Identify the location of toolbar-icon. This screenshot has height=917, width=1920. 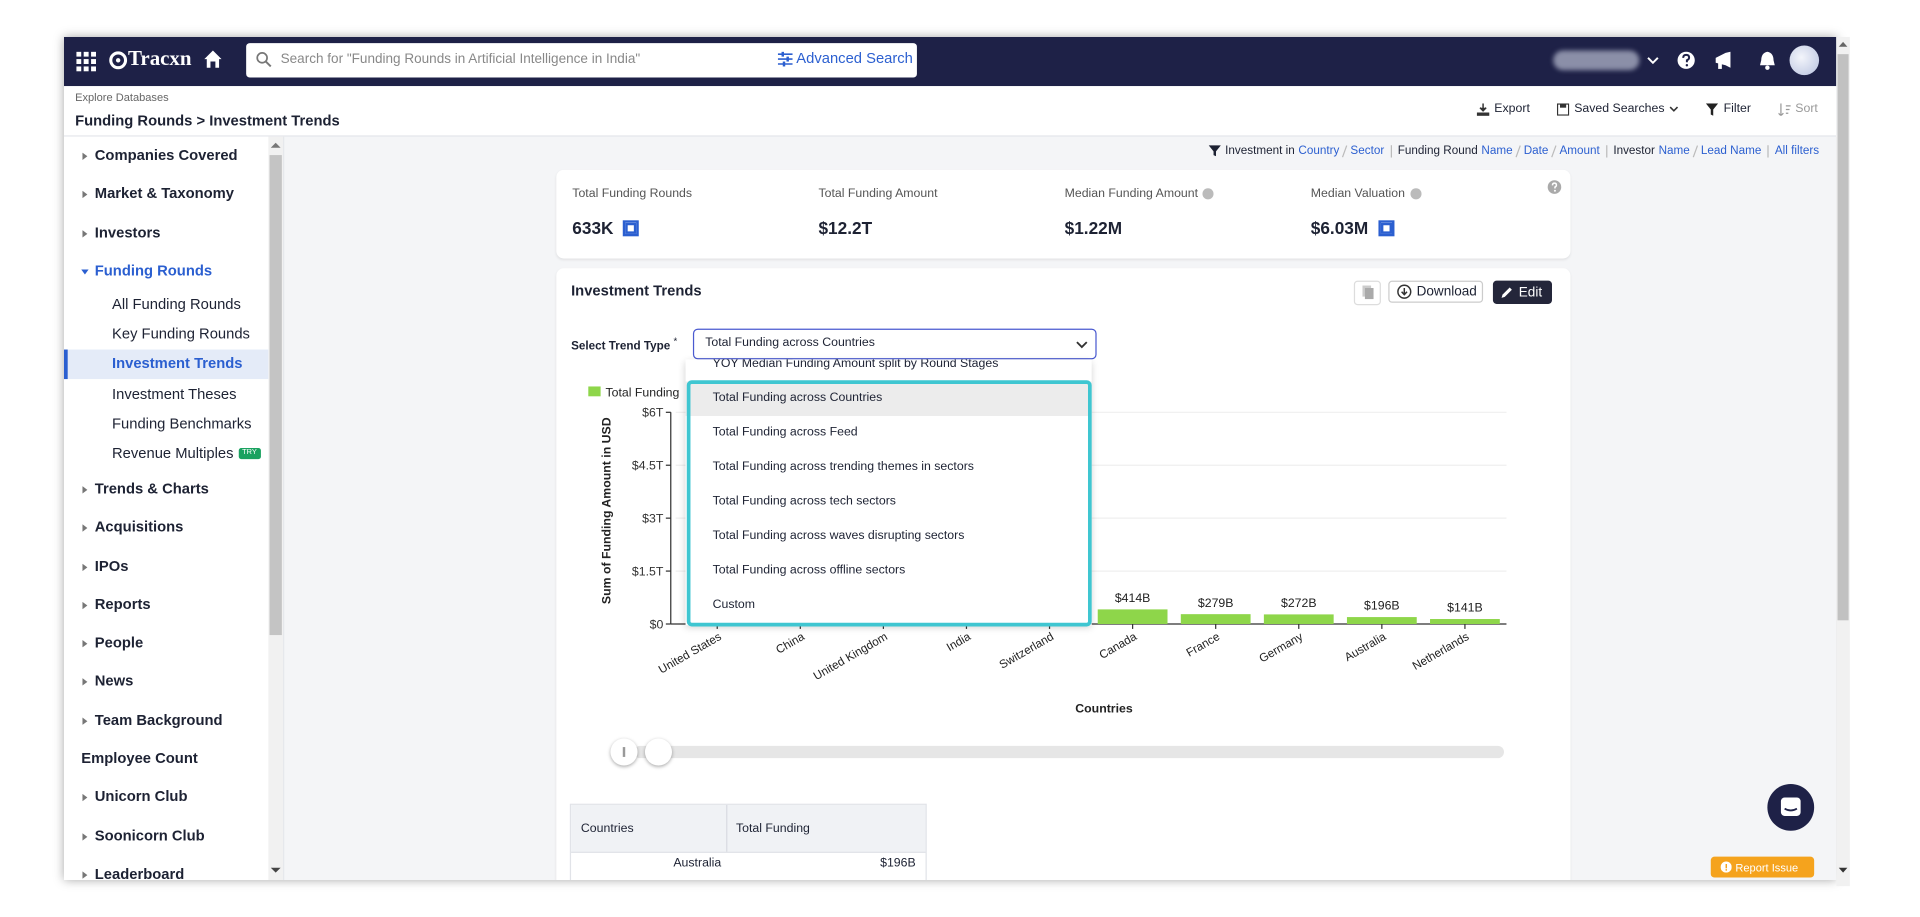
(1483, 109).